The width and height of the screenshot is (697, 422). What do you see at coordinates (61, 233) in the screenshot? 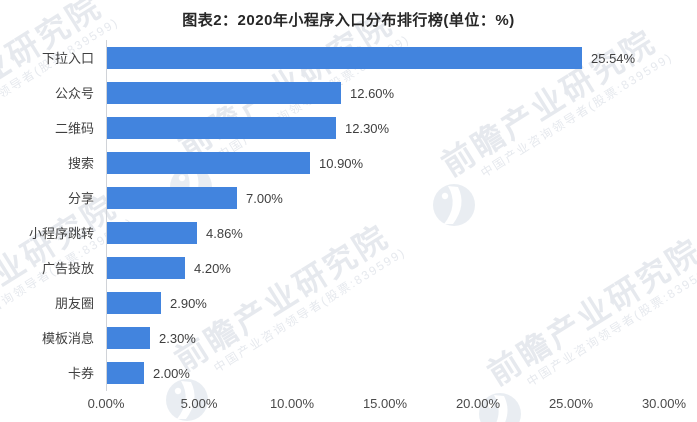
I see `category-label: 小程序跳转` at bounding box center [61, 233].